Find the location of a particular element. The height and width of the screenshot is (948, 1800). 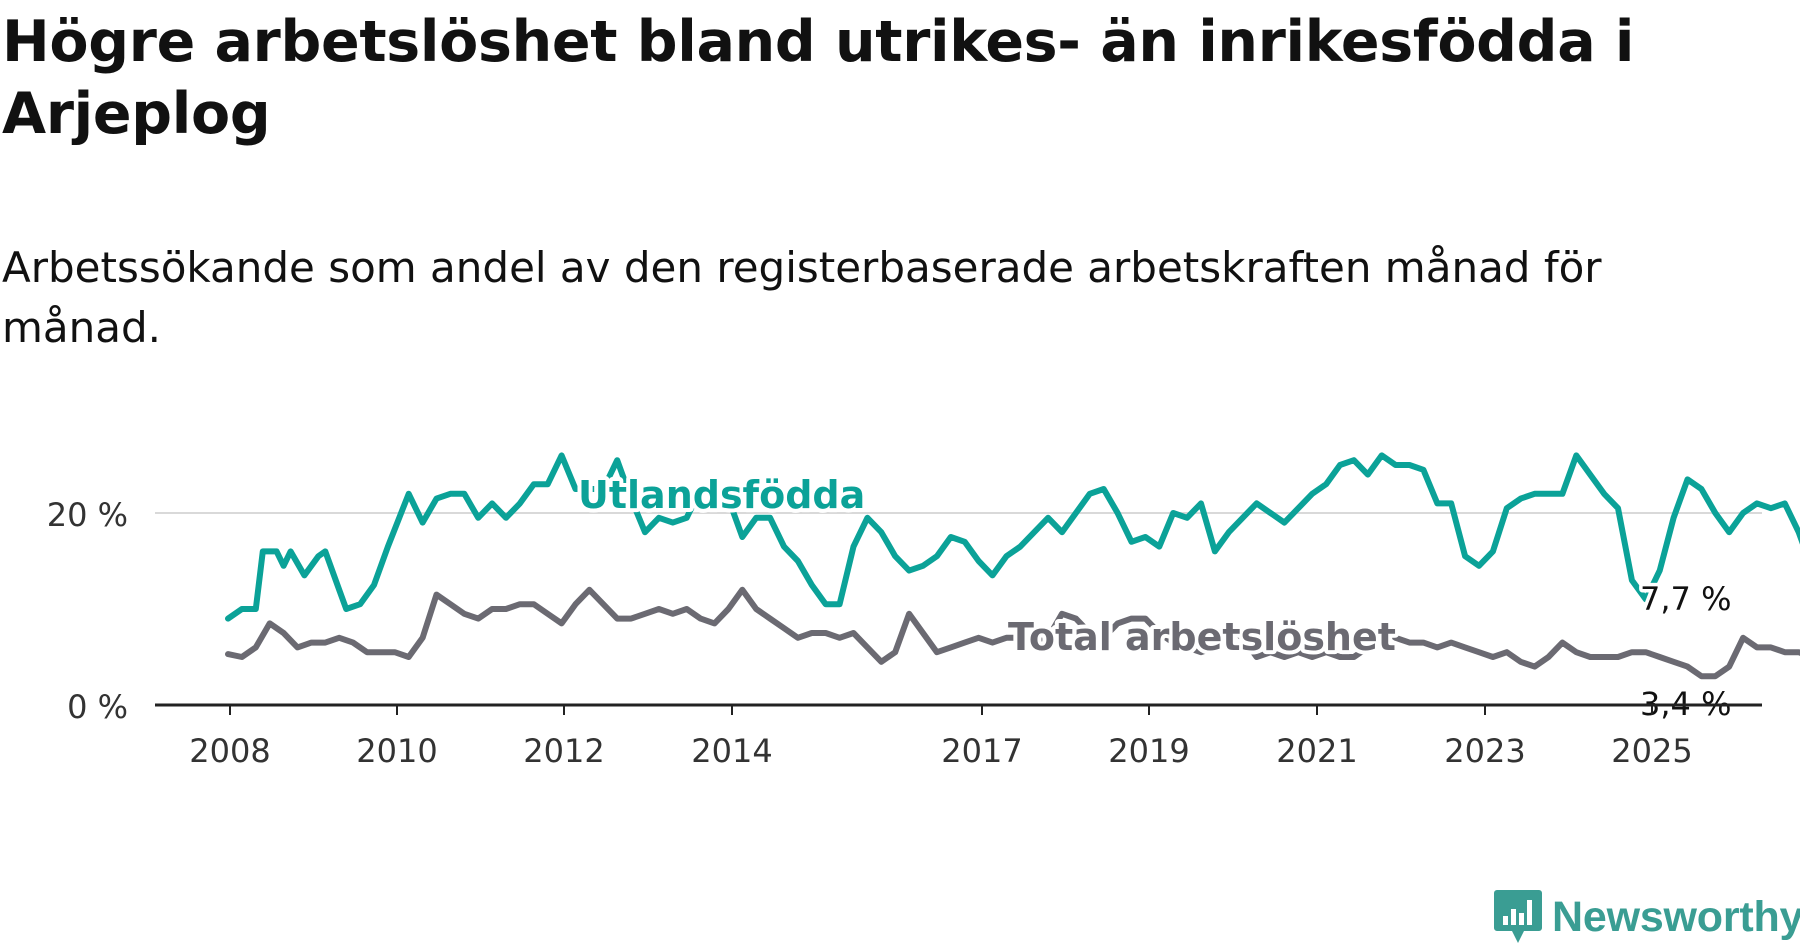

y-tick-label: 0 % is located at coordinates (97, 707).